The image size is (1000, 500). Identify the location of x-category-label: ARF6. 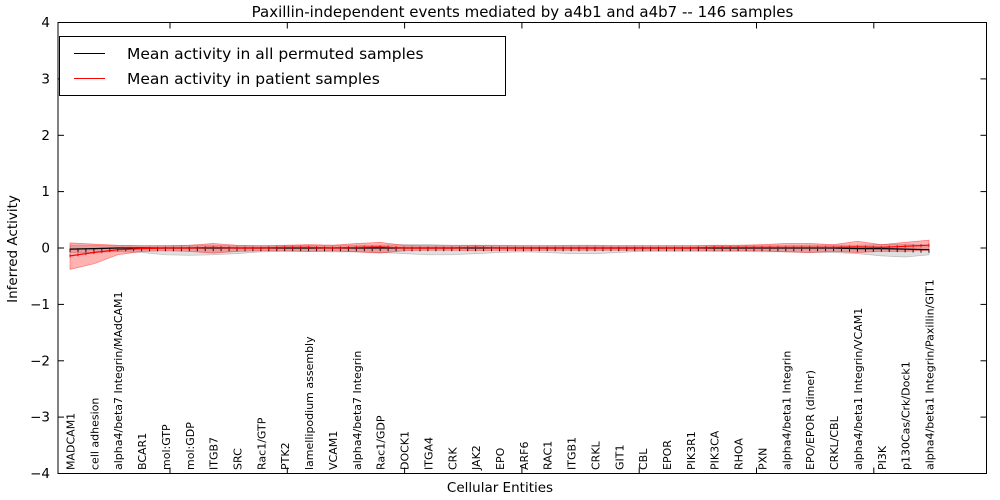
(524, 456).